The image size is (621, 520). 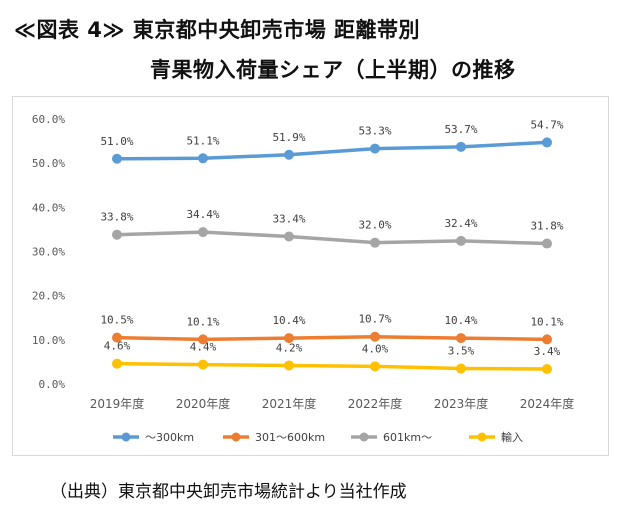 I want to click on y-tick-label: 50.0%, so click(x=48, y=163).